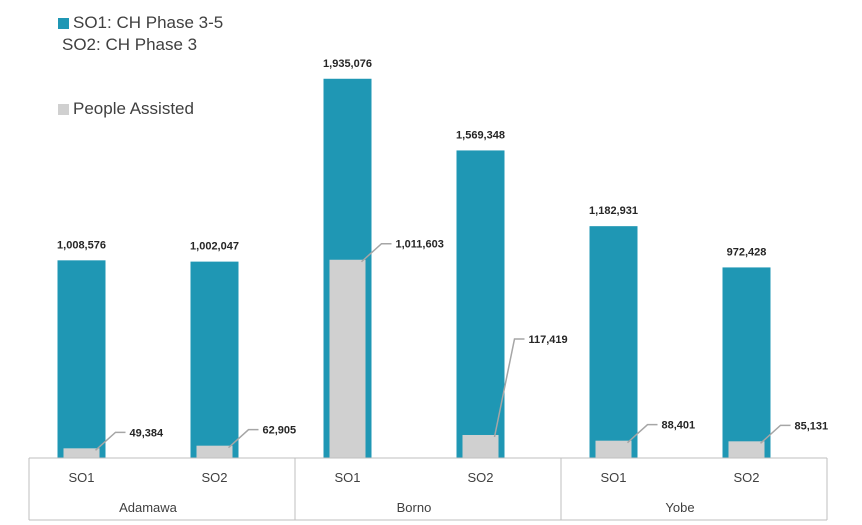 This screenshot has height=525, width=862. I want to click on data-label-series2-3: 117,419, so click(548, 340).